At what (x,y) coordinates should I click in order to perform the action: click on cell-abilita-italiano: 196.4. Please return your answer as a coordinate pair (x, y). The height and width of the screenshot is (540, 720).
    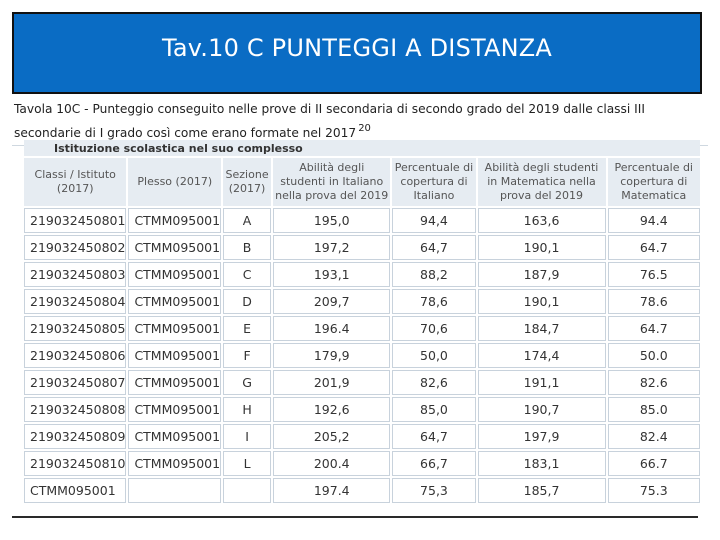
    Looking at the image, I should click on (332, 328).